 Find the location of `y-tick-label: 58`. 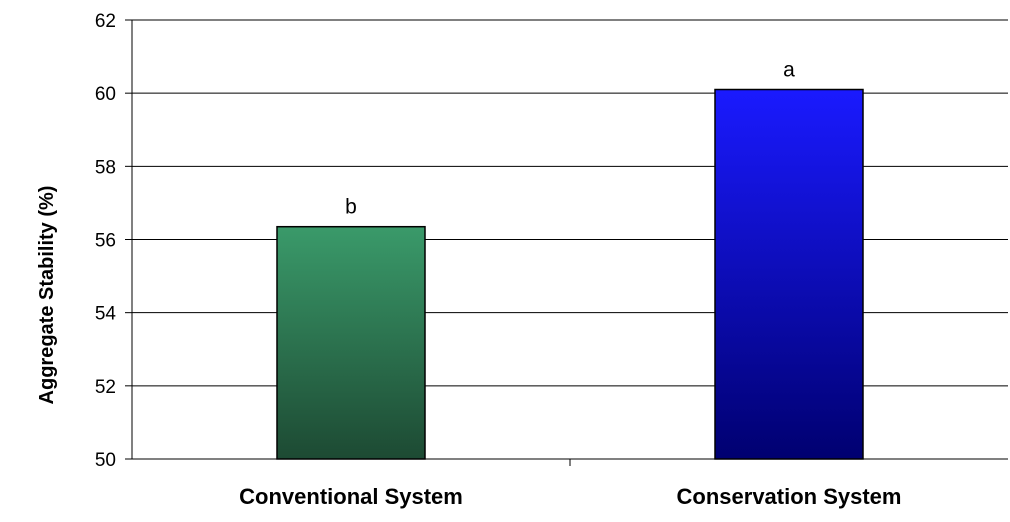

y-tick-label: 58 is located at coordinates (105, 167).